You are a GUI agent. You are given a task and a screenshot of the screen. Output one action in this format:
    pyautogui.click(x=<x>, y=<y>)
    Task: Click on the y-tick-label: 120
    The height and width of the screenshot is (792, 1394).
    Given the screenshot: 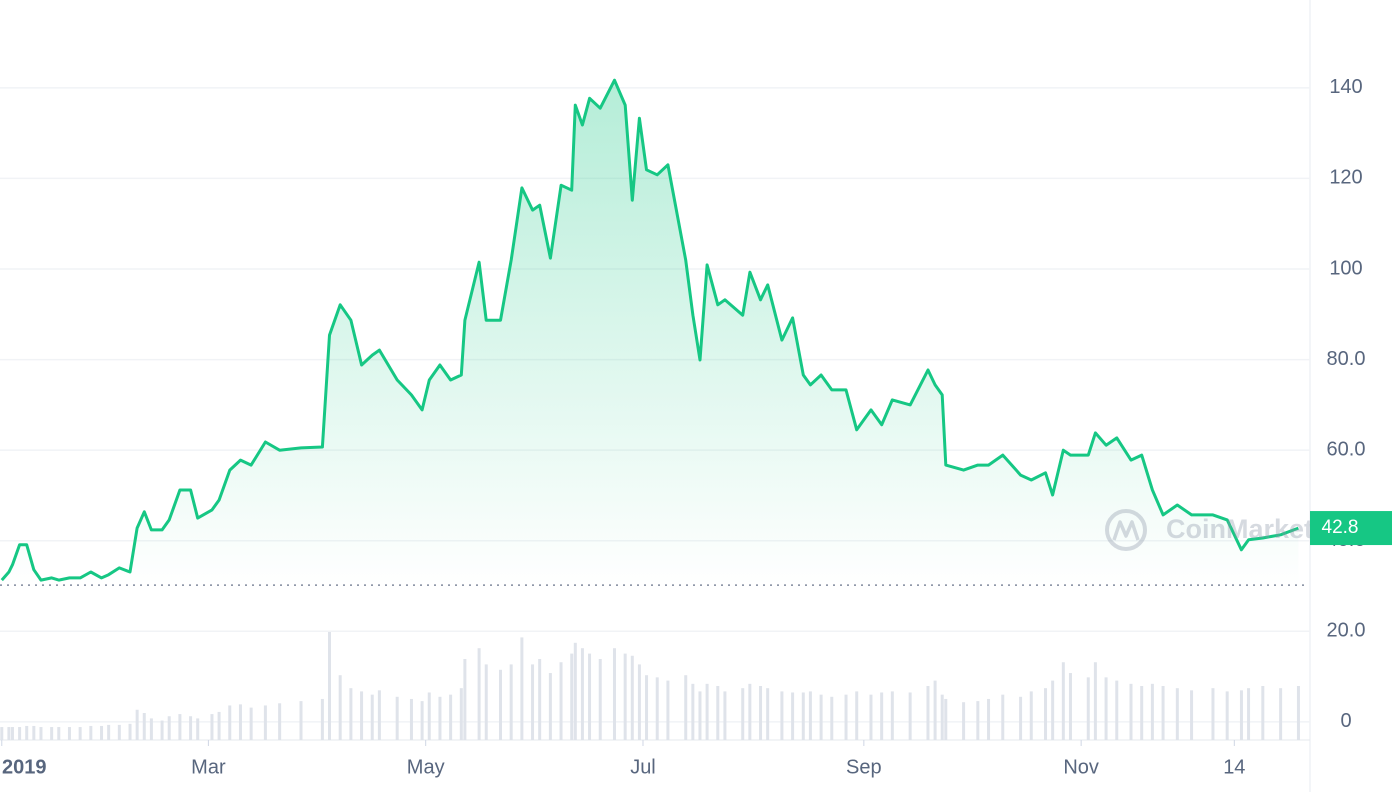 What is the action you would take?
    pyautogui.click(x=1345, y=178)
    